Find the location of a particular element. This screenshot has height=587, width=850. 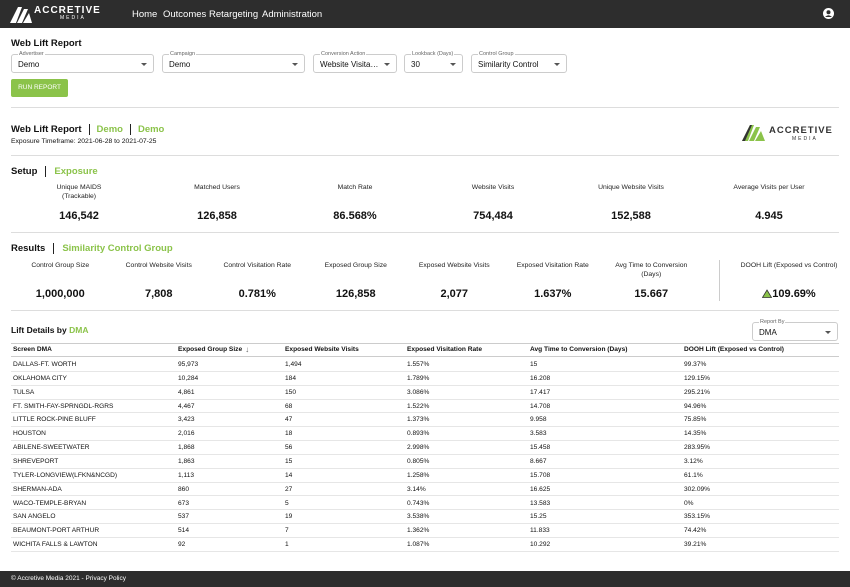

table-cell: 18 is located at coordinates (289, 434).